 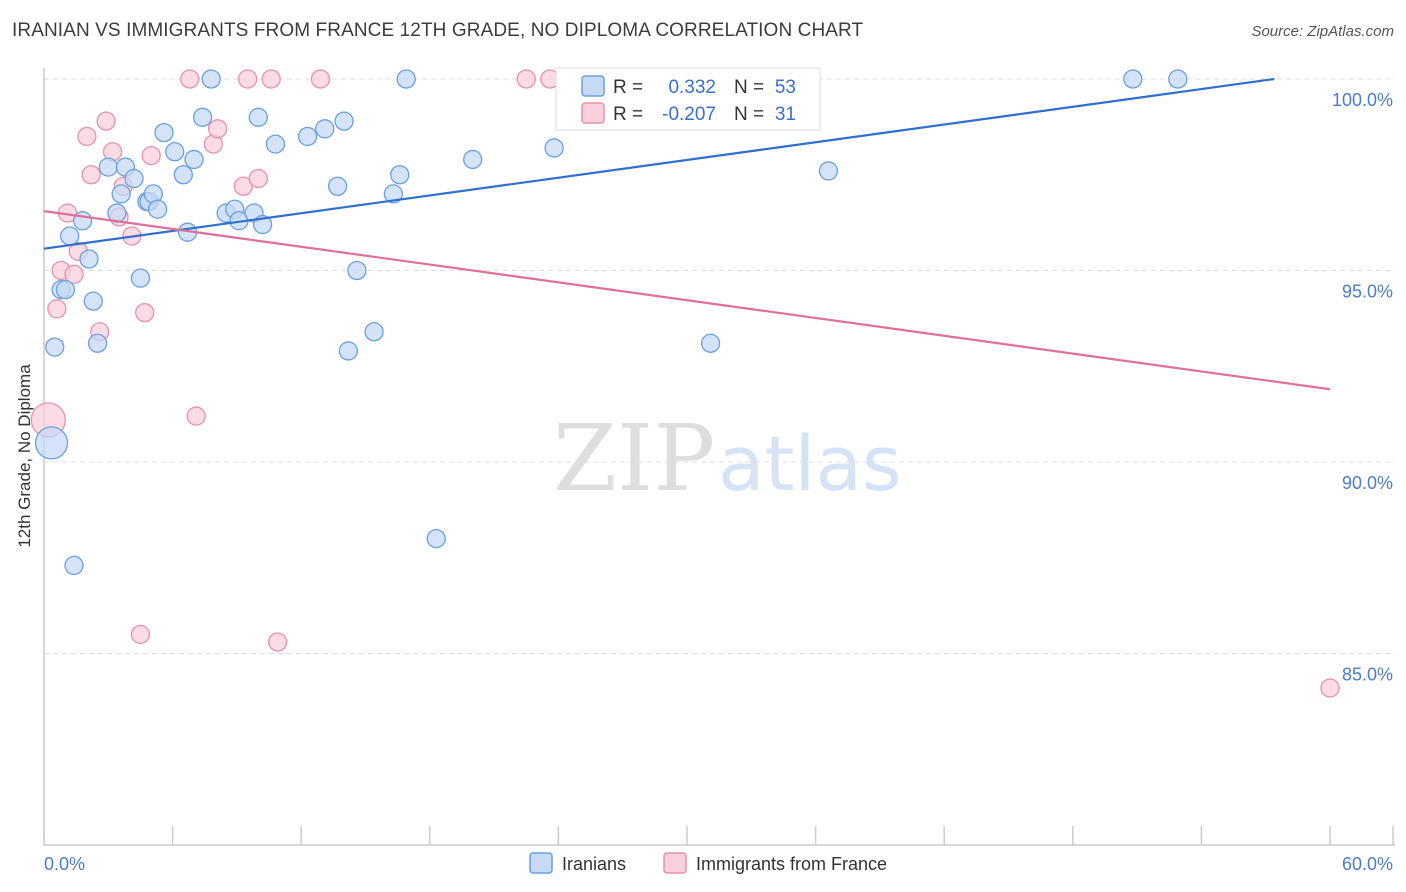 What do you see at coordinates (692, 87) in the screenshot?
I see `legend-r-value-1: 0.332` at bounding box center [692, 87].